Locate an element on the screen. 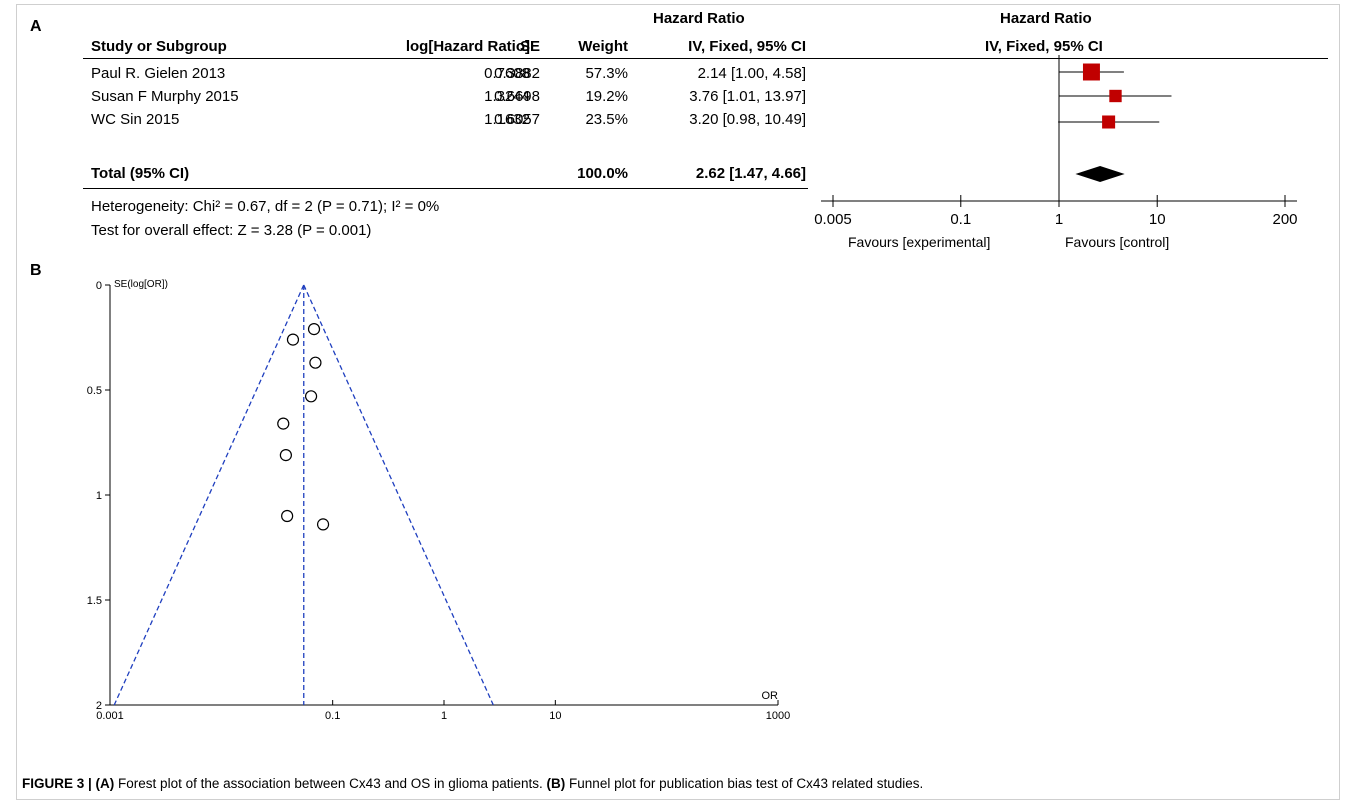 The image size is (1357, 808). col-header-se: SE is located at coordinates (529, 46).